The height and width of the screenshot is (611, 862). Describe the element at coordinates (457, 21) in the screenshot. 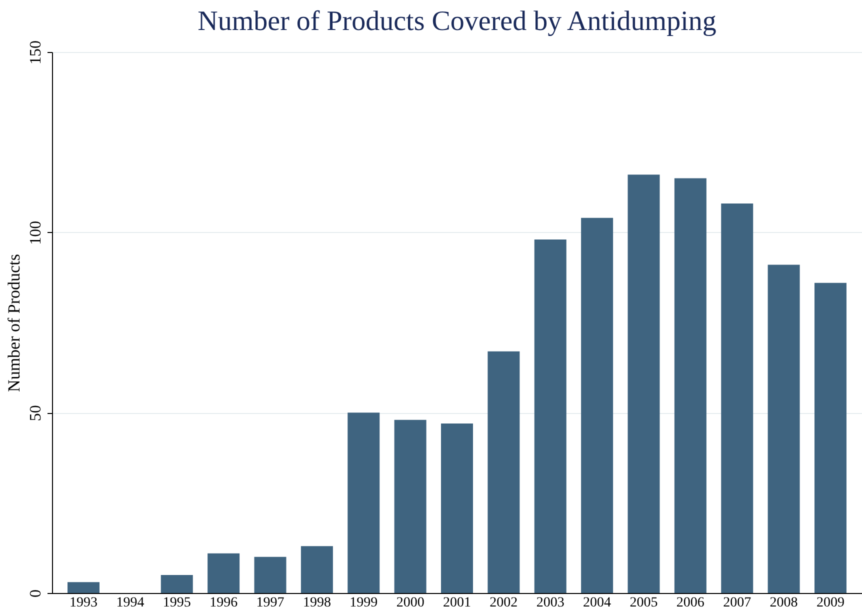

I see `chart-title: Number of Products Covered by Antidumping` at that location.